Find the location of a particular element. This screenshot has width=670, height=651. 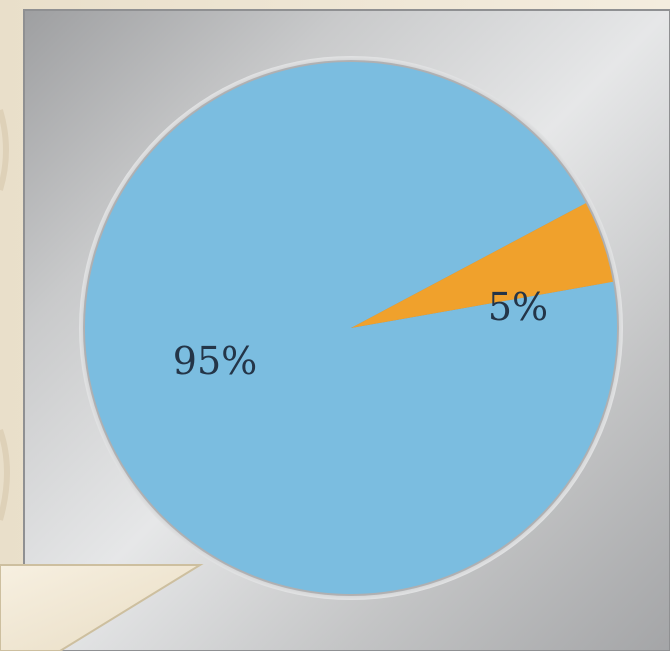

pie-label-95: 95% is located at coordinates (215, 361).